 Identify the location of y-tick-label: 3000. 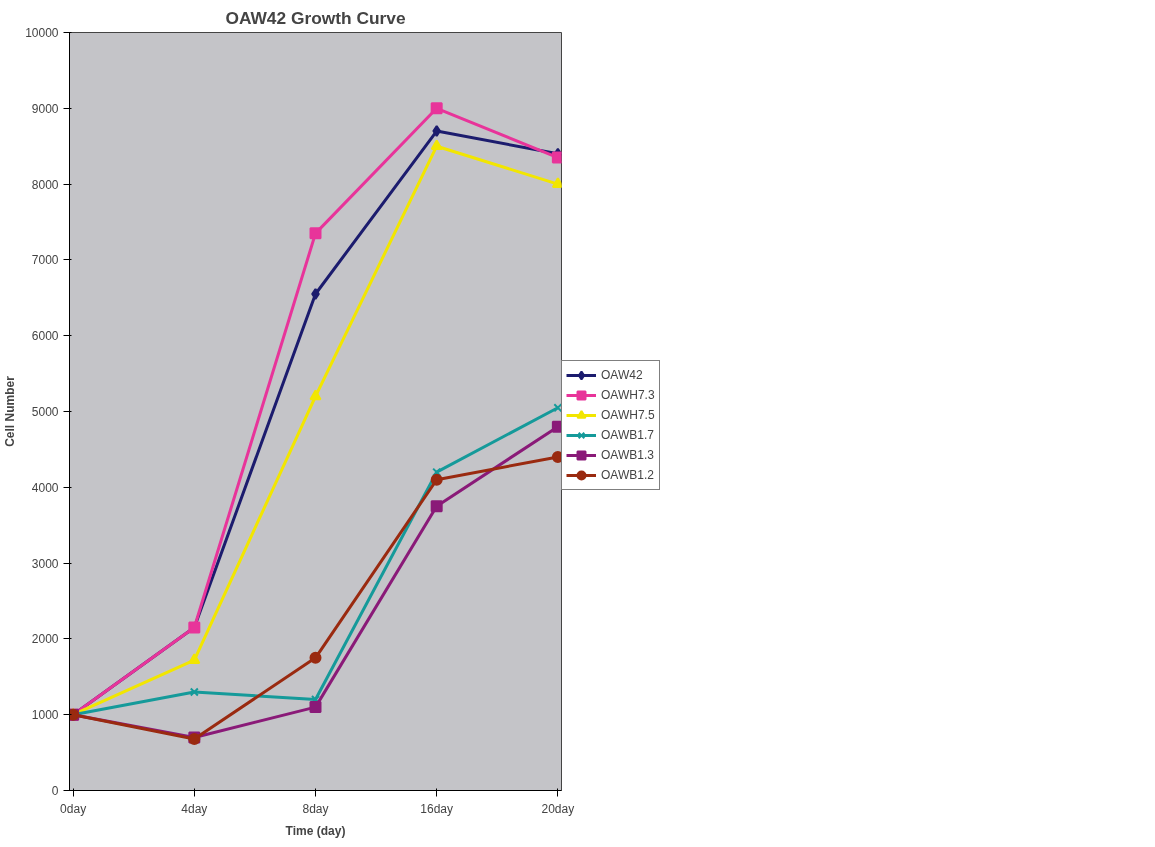
(45, 563).